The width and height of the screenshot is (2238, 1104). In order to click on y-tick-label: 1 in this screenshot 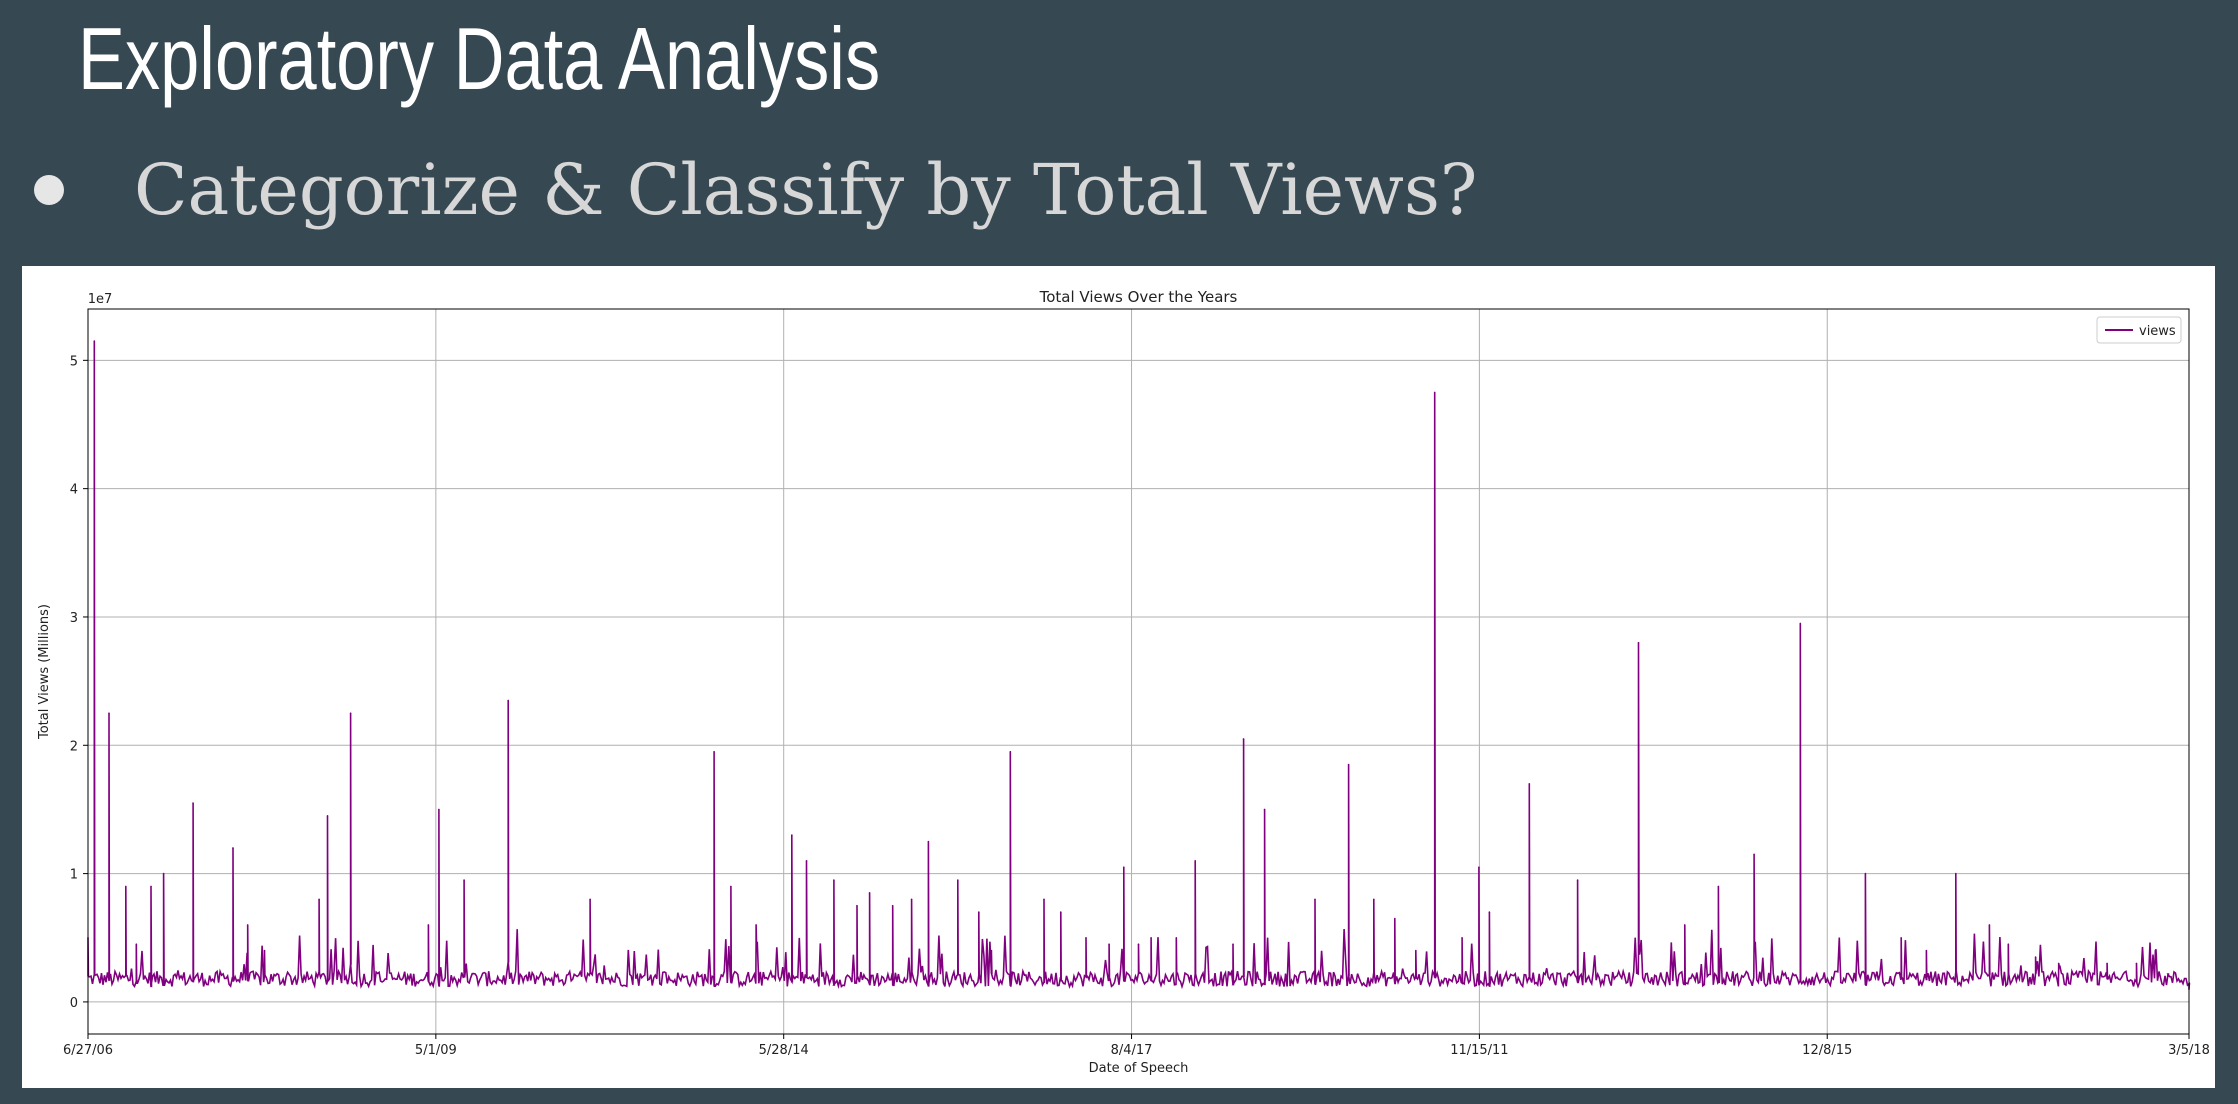, I will do `click(74, 875)`.